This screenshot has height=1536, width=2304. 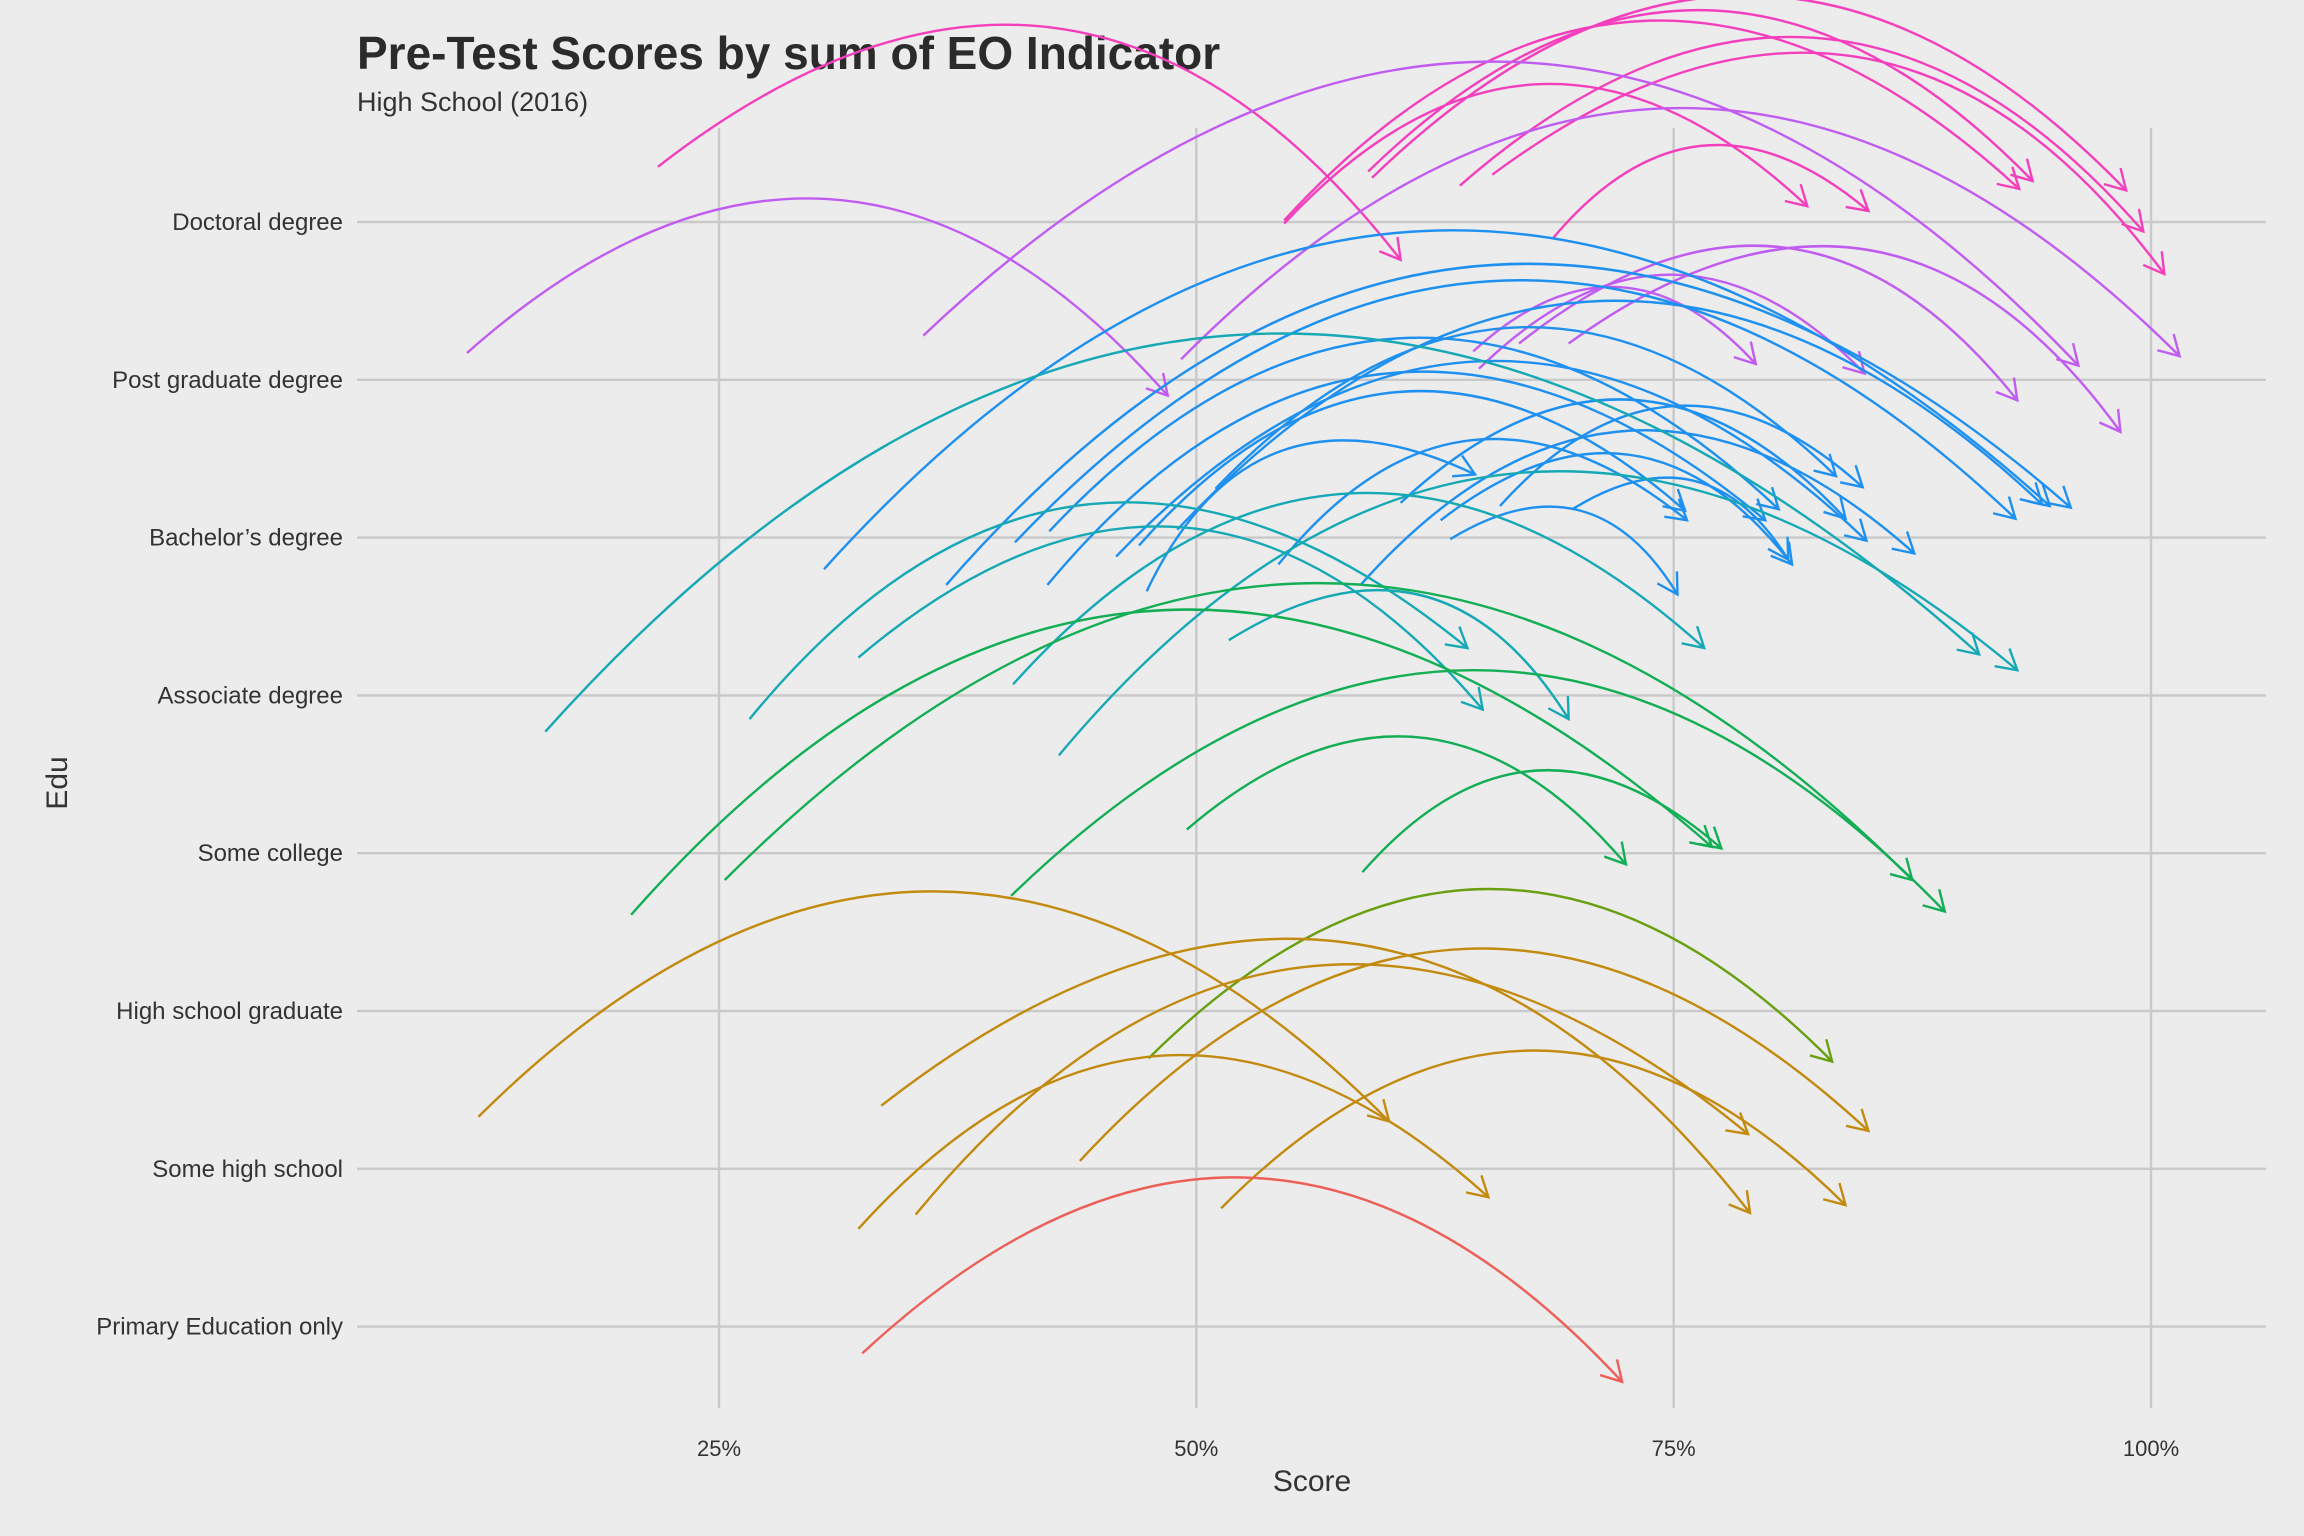 I want to click on y-tick-label: Bachelor’s degree, so click(x=246, y=538).